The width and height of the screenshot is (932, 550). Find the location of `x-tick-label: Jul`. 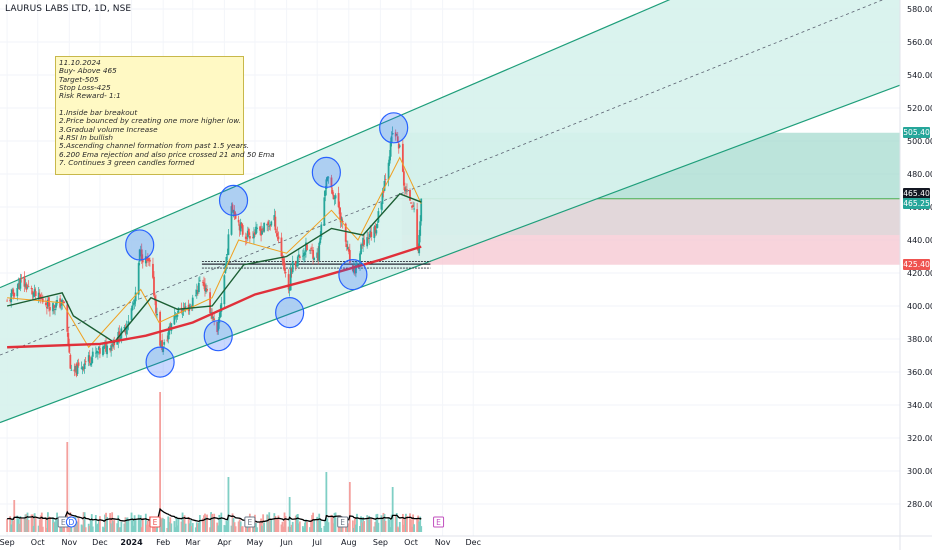

x-tick-label: Jul is located at coordinates (316, 542).